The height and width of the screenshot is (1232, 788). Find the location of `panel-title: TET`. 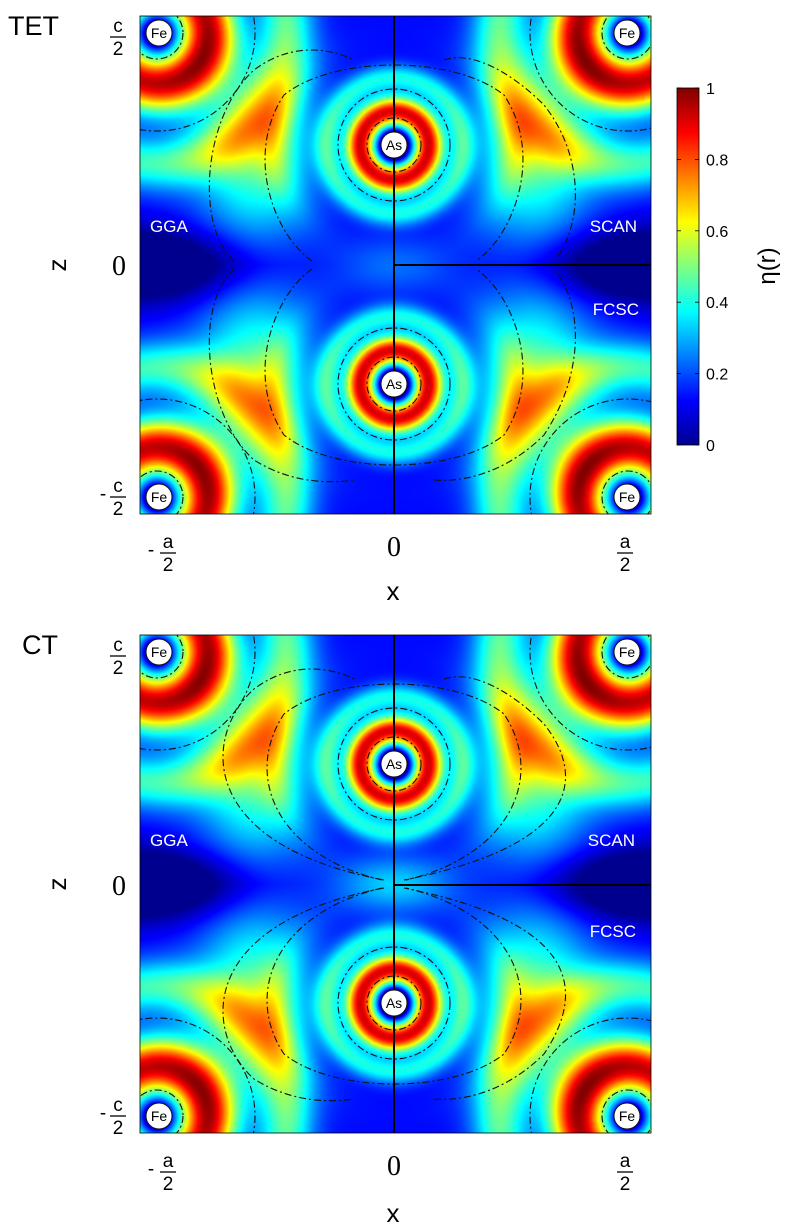

panel-title: TET is located at coordinates (33, 26).